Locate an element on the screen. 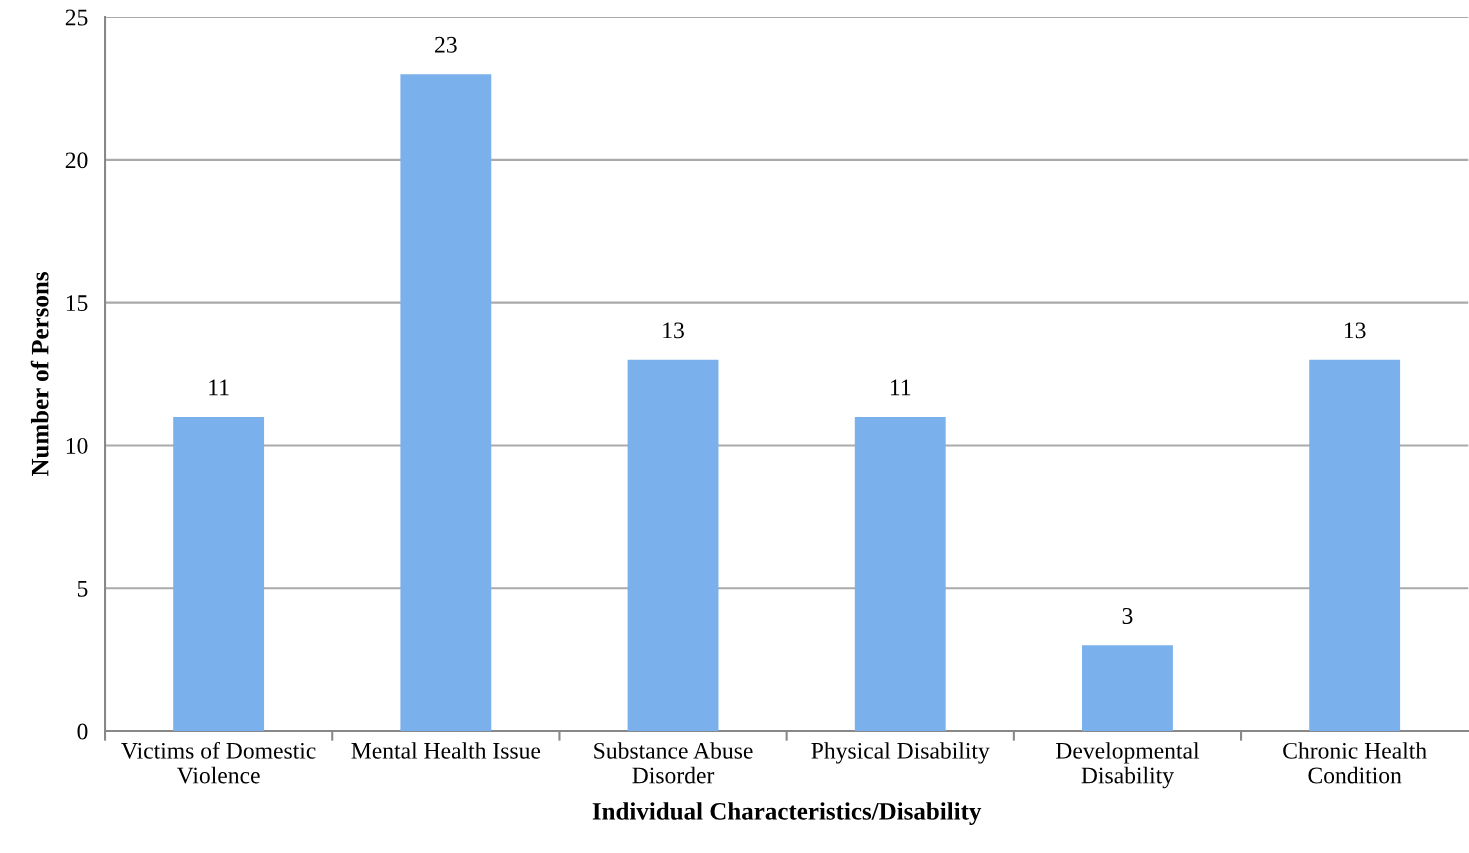 The height and width of the screenshot is (853, 1469). x-axis-title: Individual Characteristics/Disability is located at coordinates (787, 813).